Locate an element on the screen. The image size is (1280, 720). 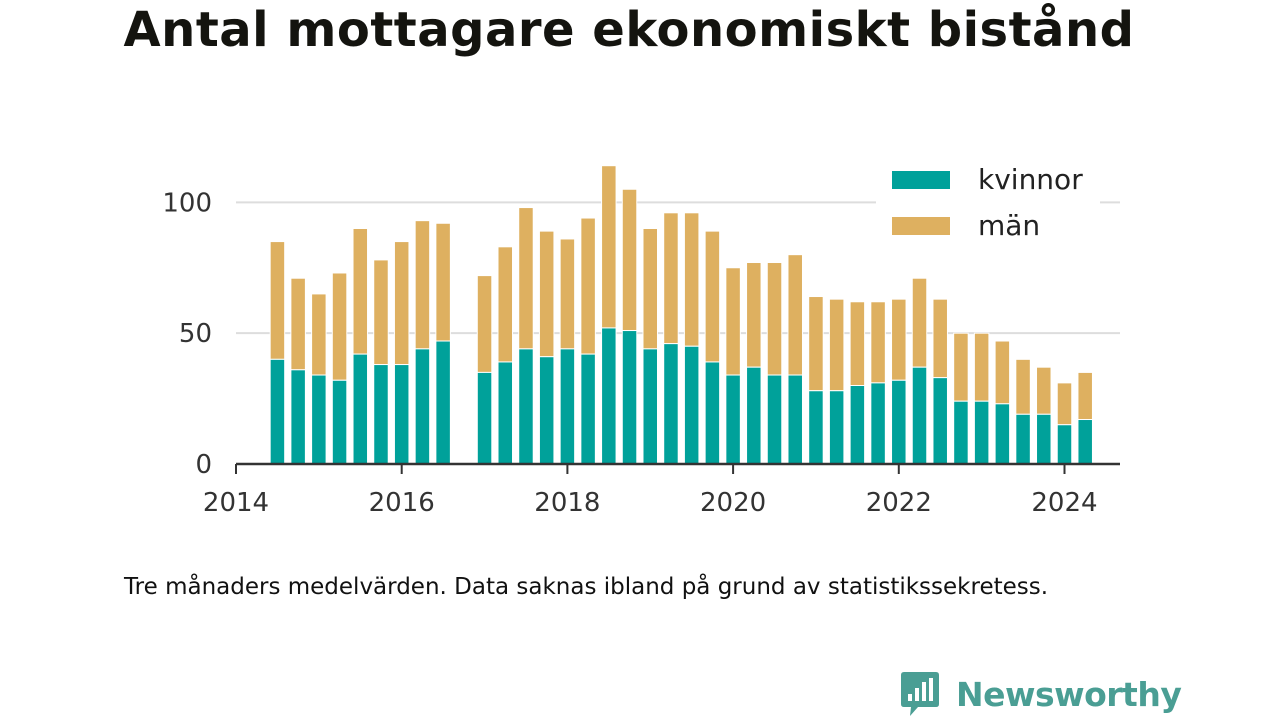
brand-name: Newsworthy is located at coordinates (1069, 694).